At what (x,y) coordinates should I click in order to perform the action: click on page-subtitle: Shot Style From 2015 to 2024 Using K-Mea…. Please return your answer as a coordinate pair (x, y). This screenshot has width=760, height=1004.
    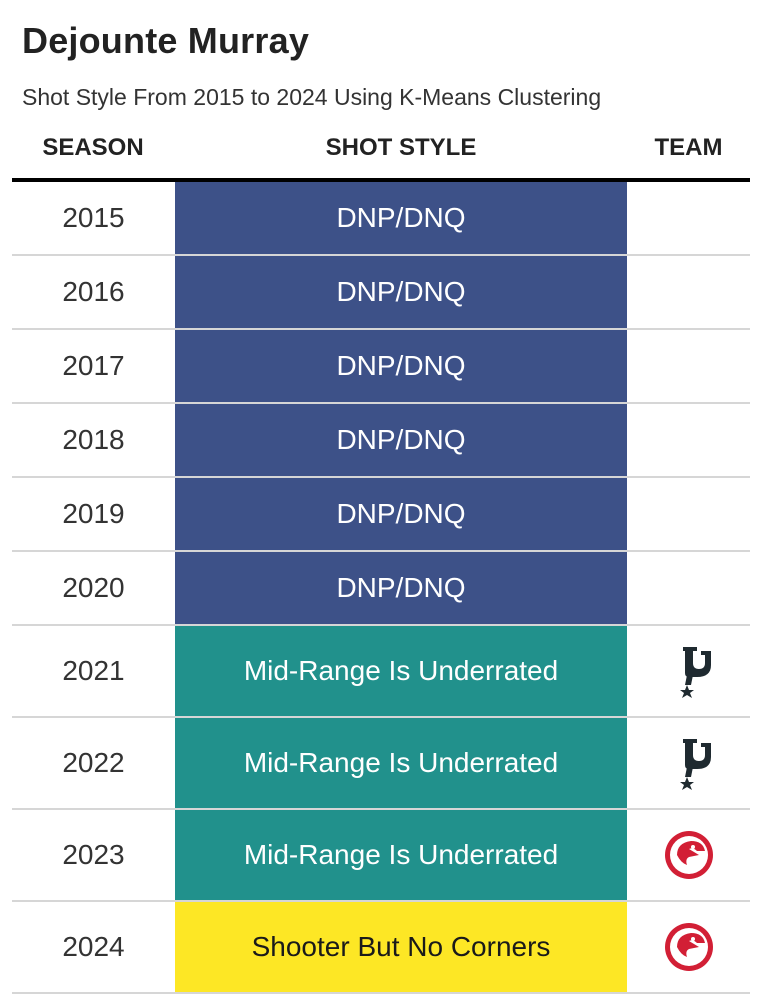
    Looking at the image, I should click on (312, 97).